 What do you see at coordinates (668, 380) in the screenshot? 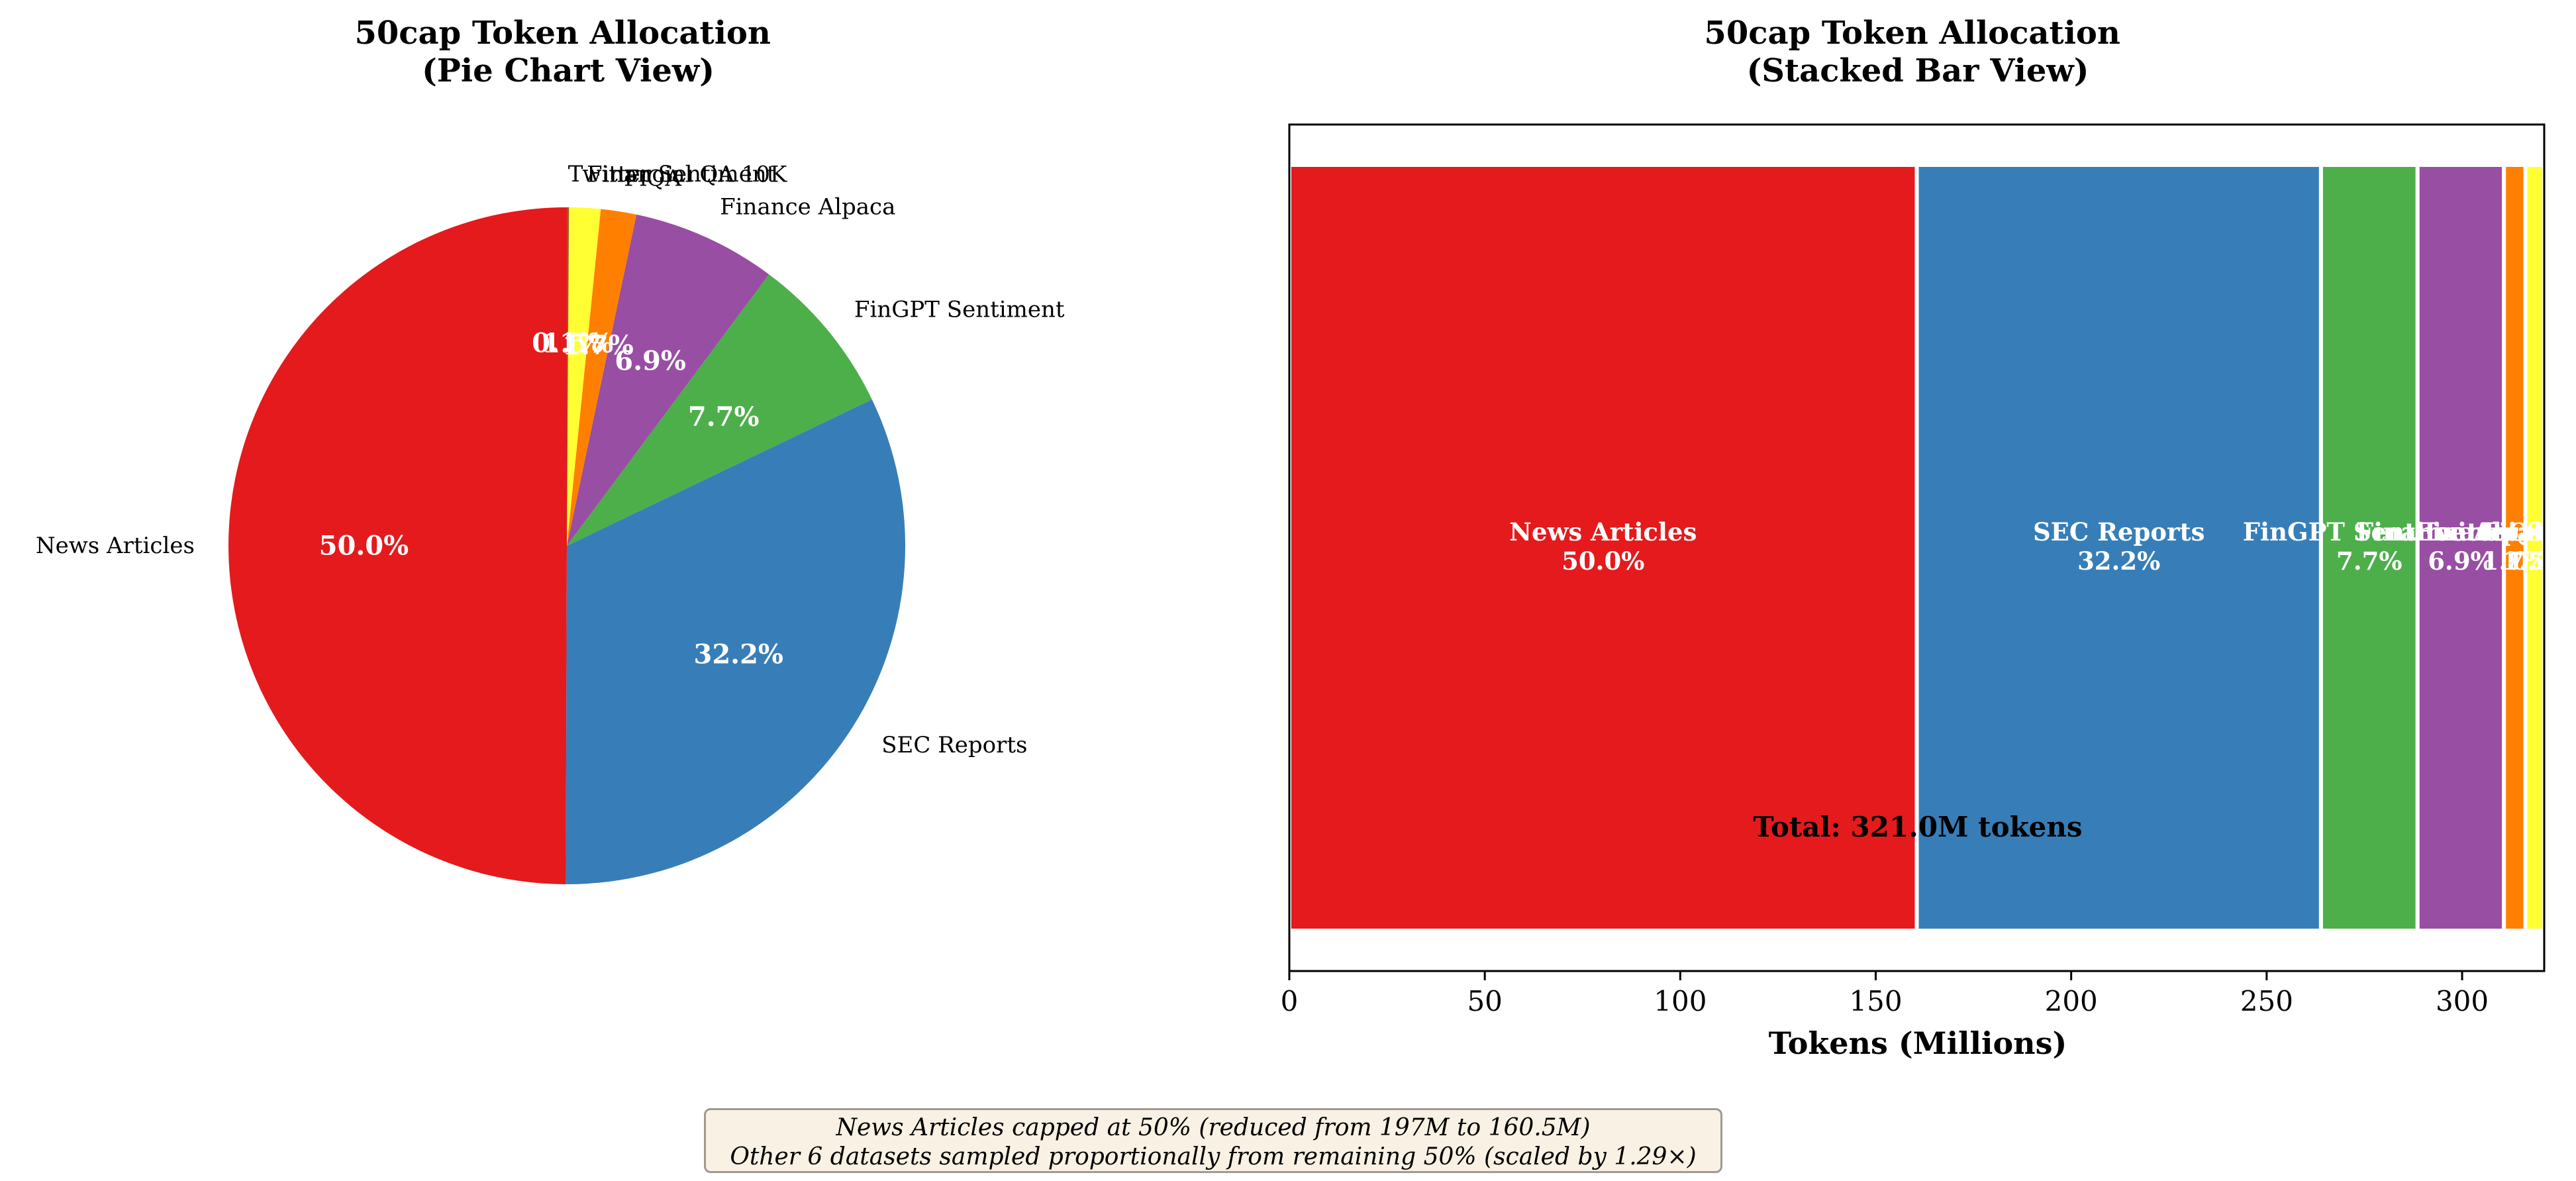
I see `pie-slice-finance-alpaca` at bounding box center [668, 380].